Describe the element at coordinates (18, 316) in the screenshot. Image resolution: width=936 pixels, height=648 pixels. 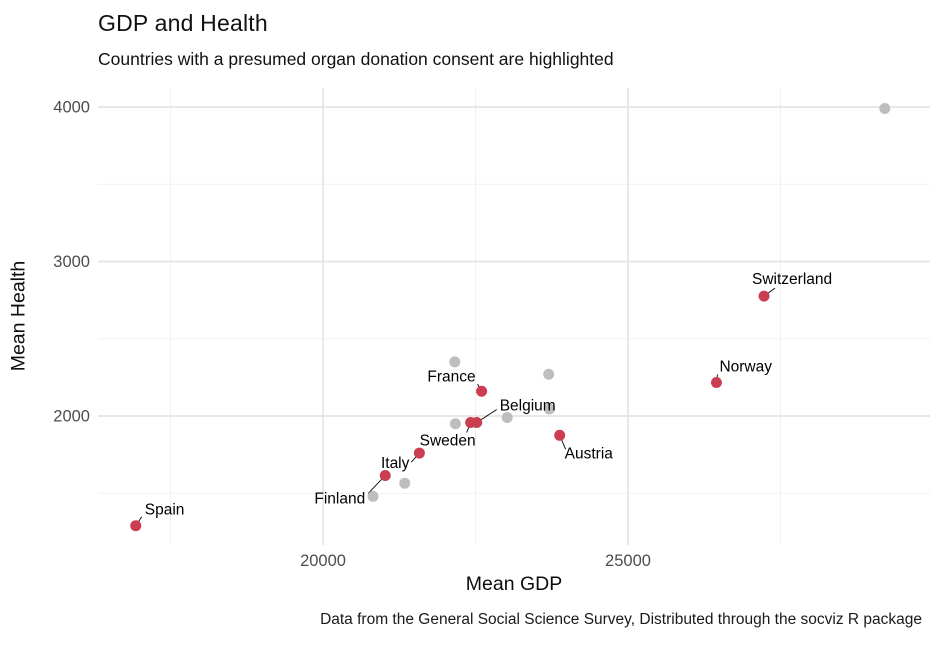
I see `y-axis-title: Mean Health` at that location.